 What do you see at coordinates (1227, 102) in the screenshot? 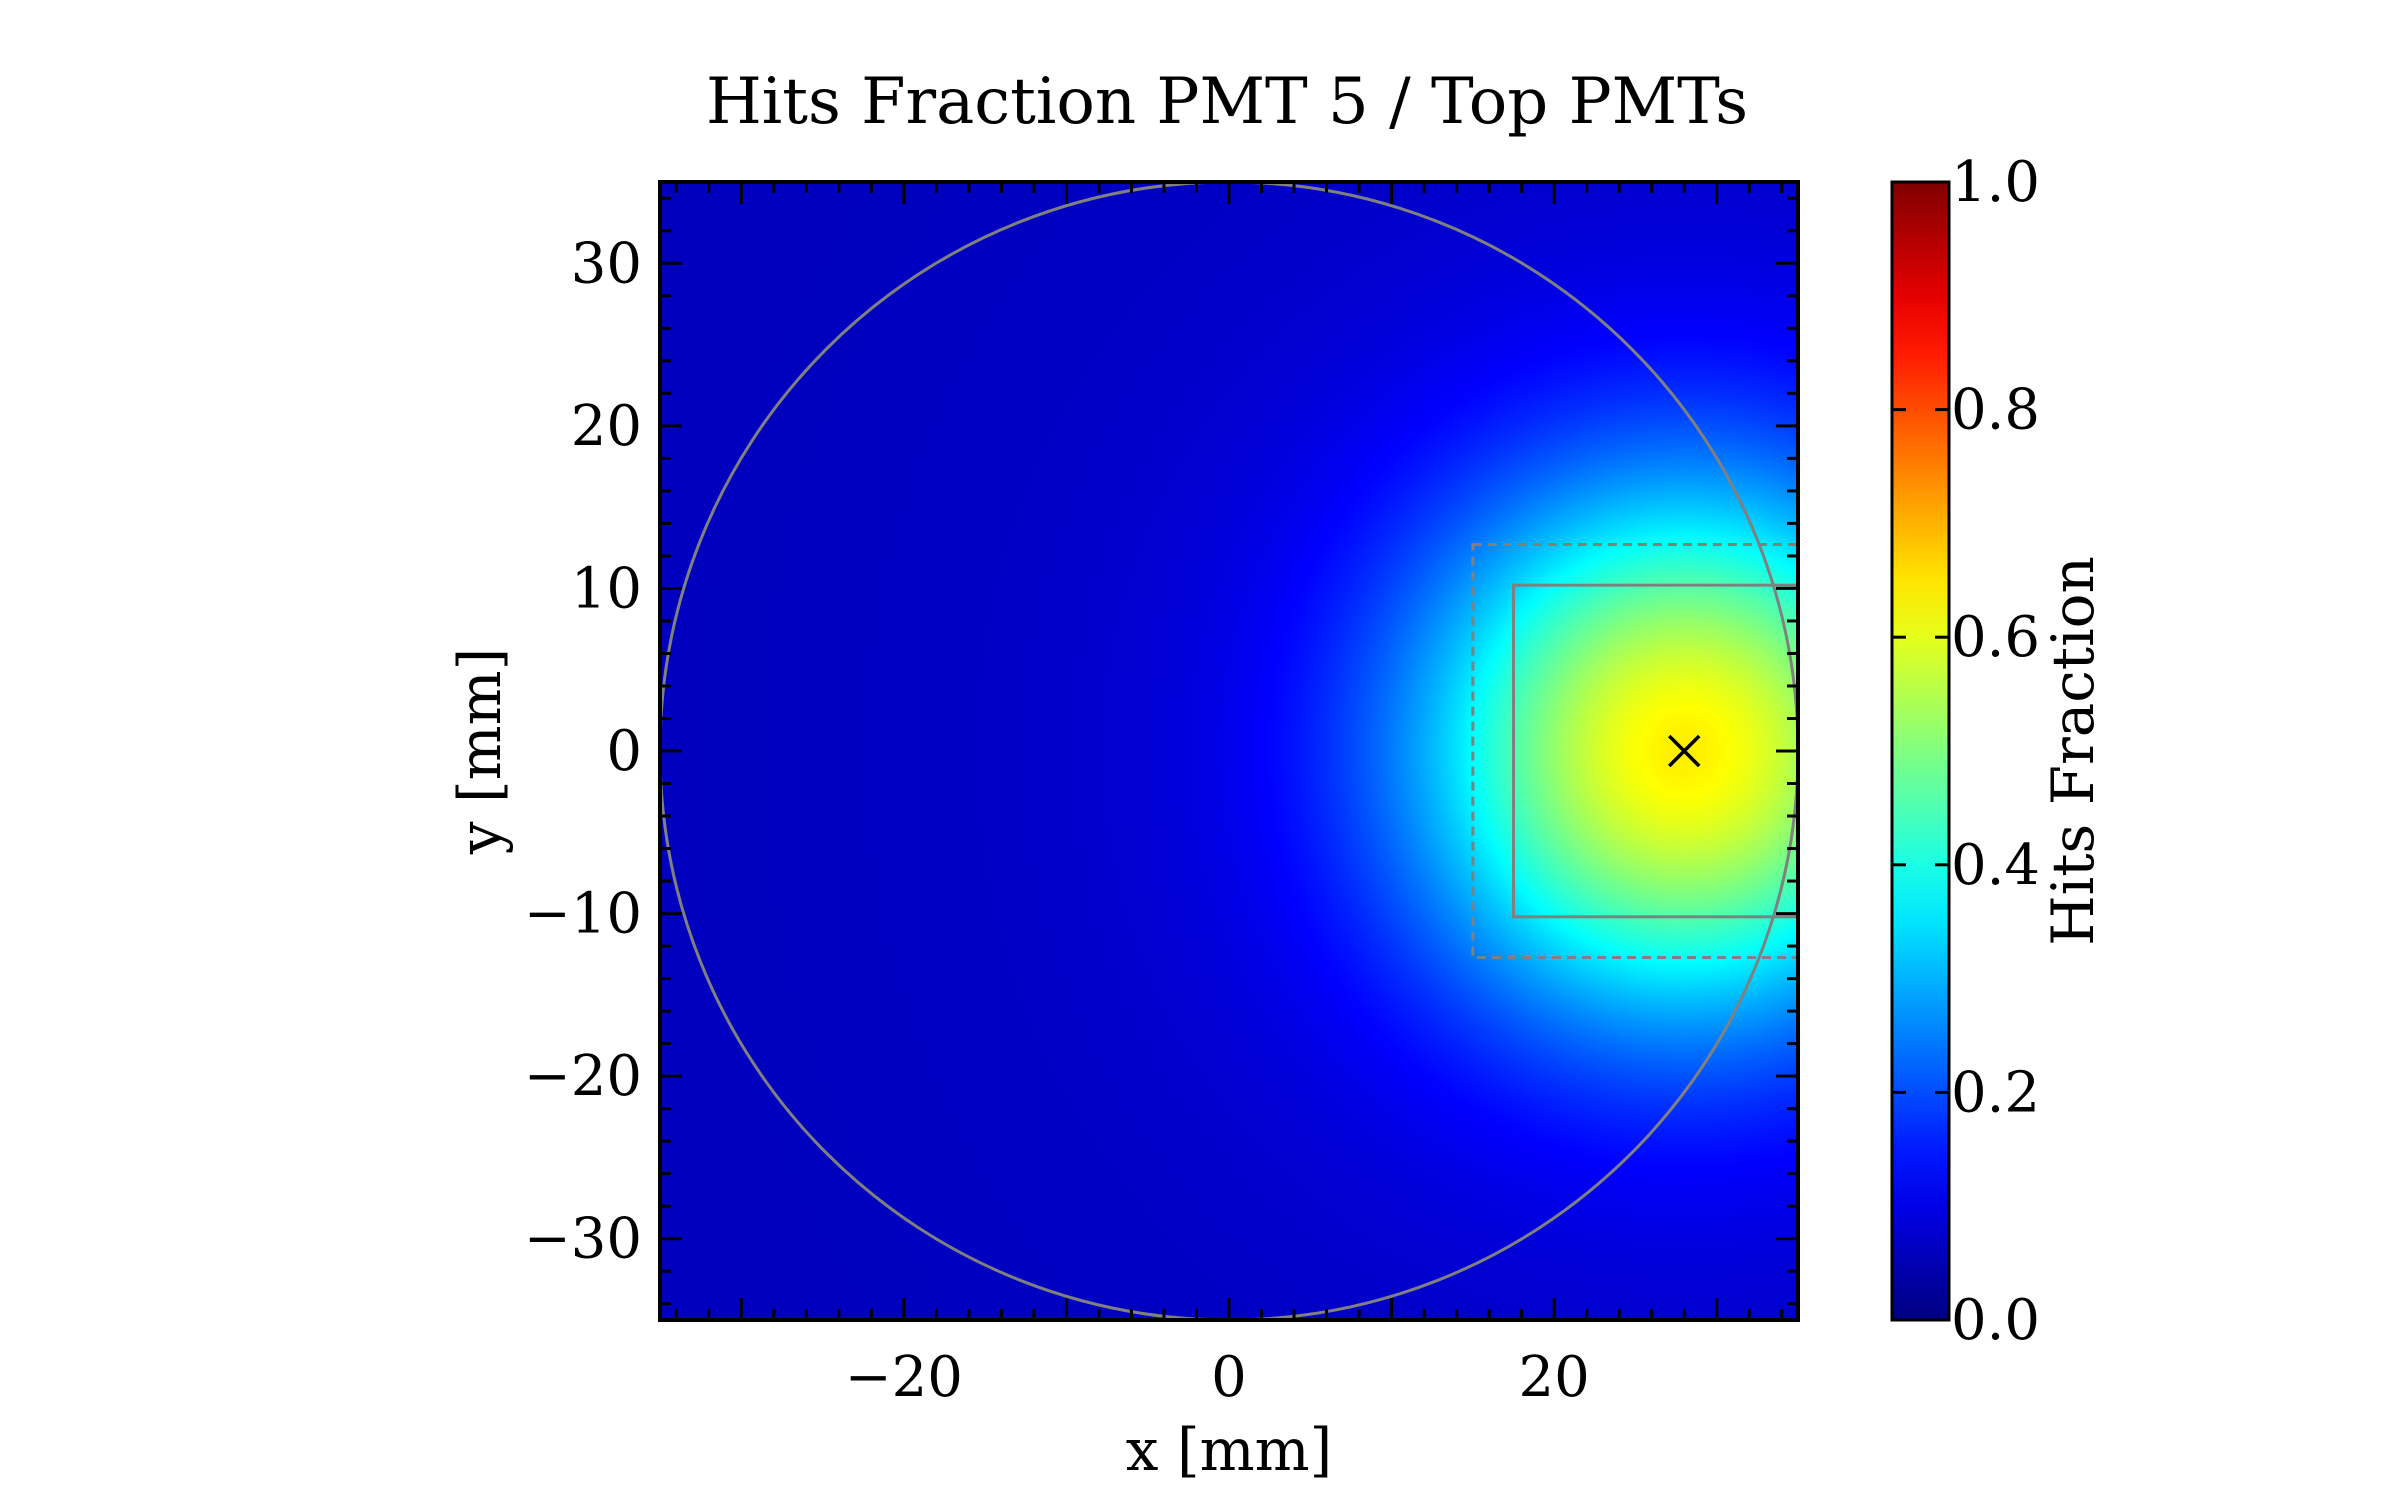
I see `chart-title: Hits Fraction PMT 5 / Top PMTs` at bounding box center [1227, 102].